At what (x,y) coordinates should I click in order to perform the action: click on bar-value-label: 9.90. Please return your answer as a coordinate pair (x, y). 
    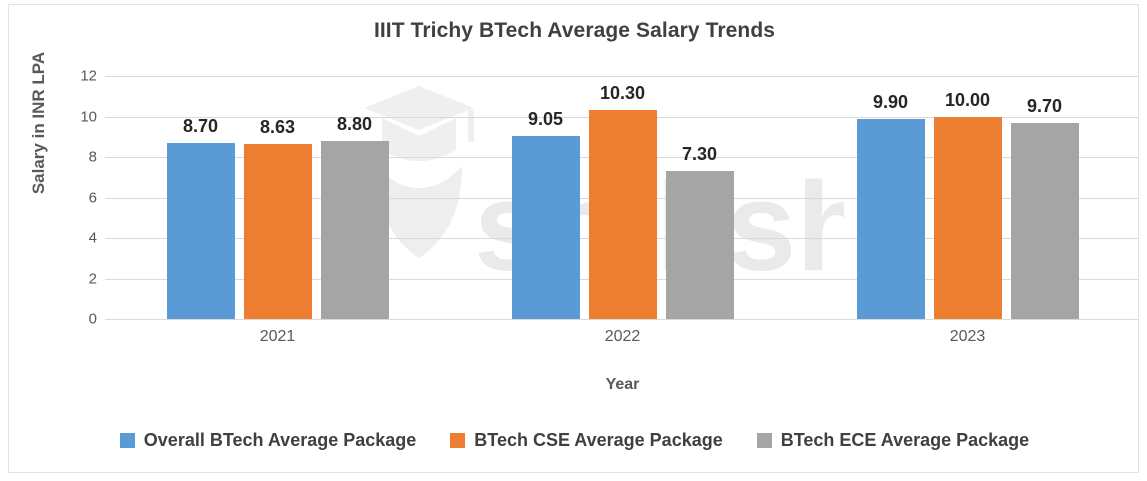
    Looking at the image, I should click on (890, 101).